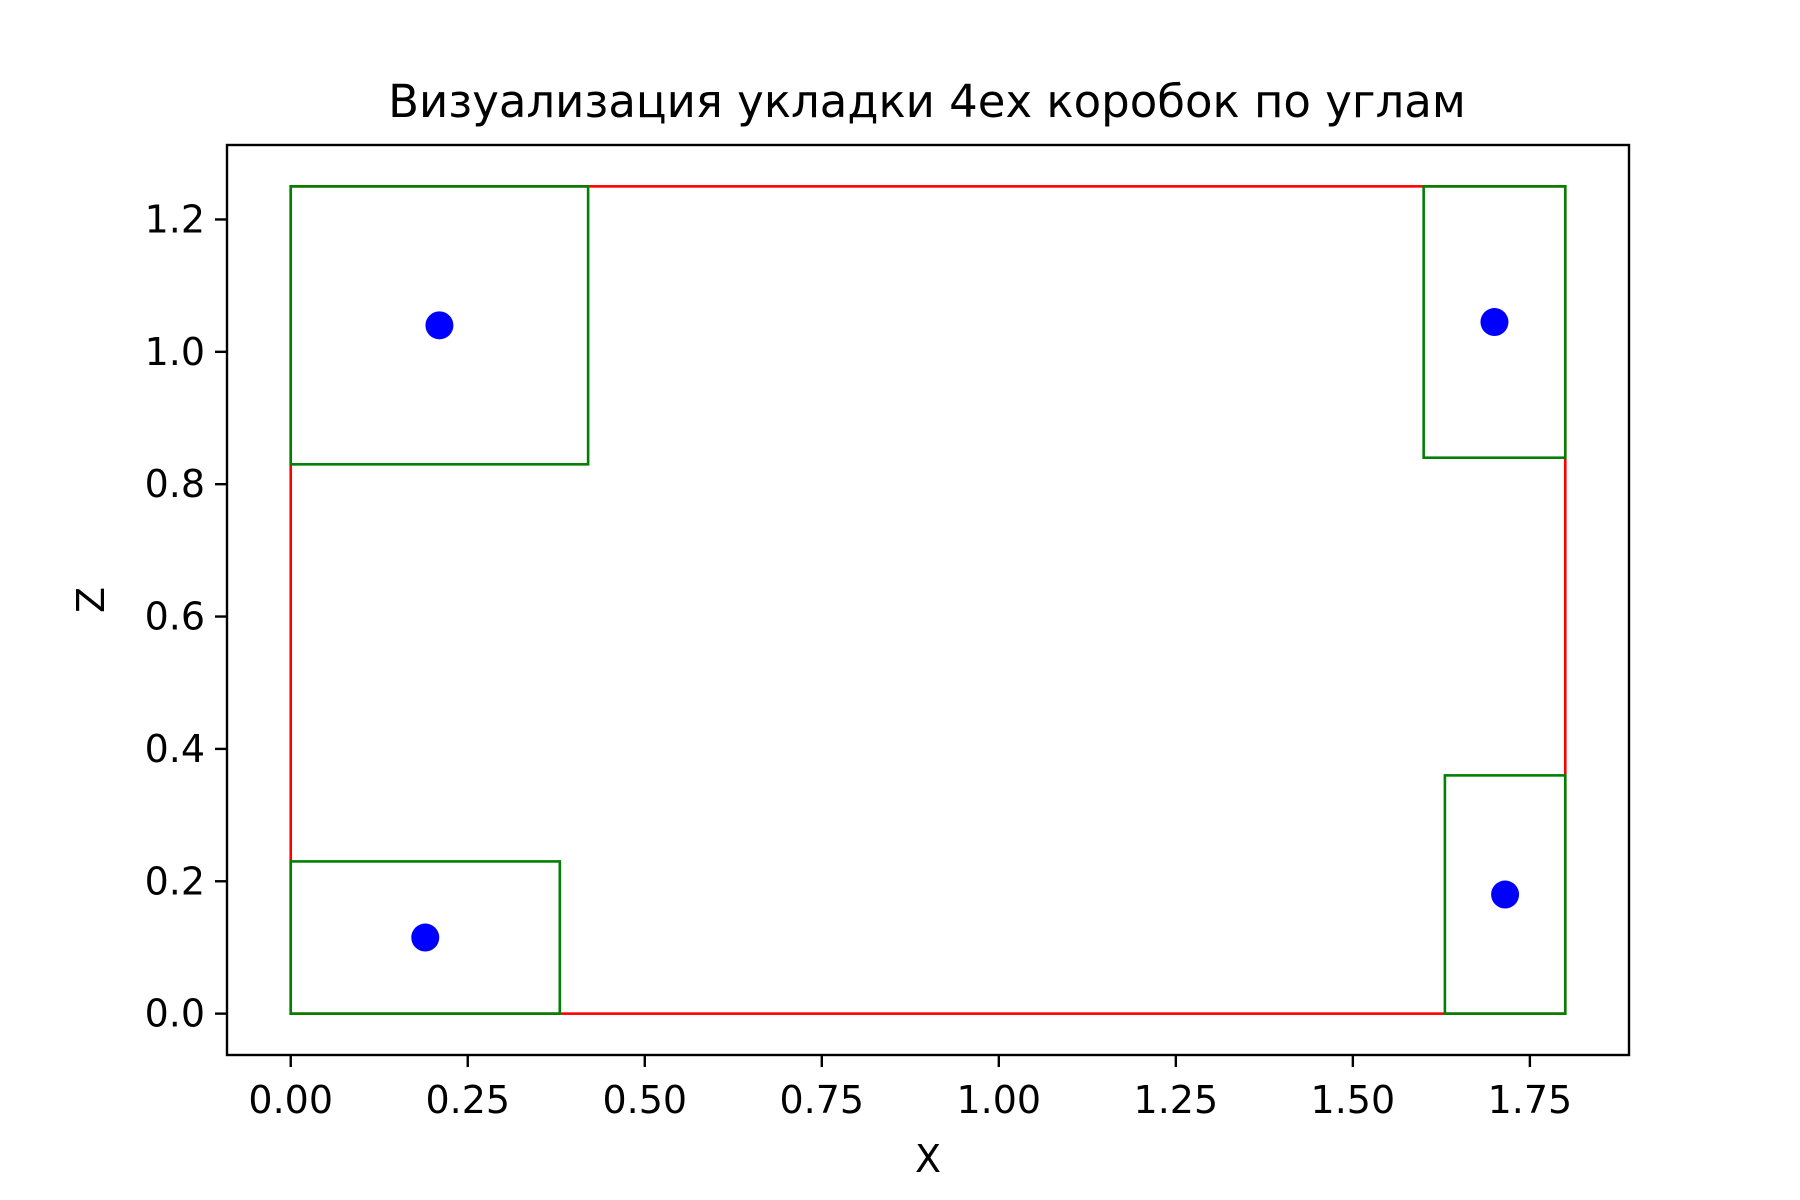  Describe the element at coordinates (175, 1014) in the screenshot. I see `y-tick-label: 0.0` at that location.